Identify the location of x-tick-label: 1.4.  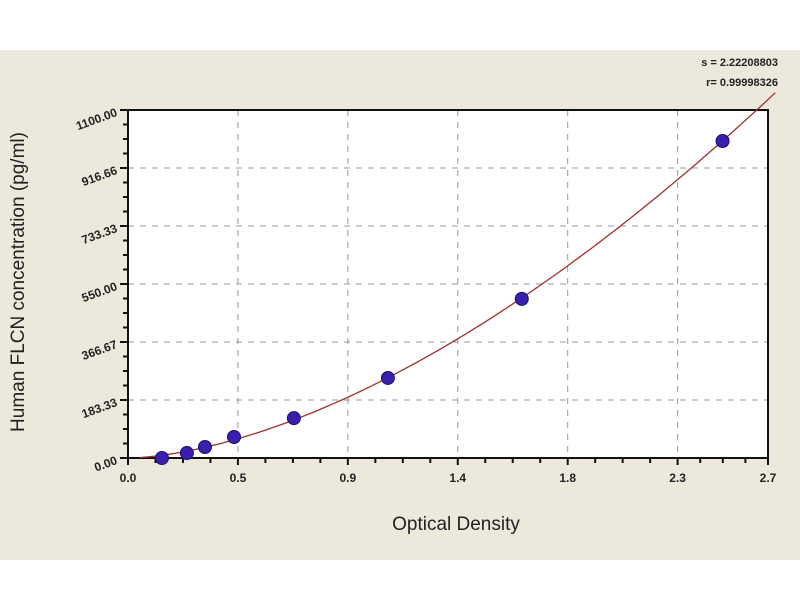
(457, 478).